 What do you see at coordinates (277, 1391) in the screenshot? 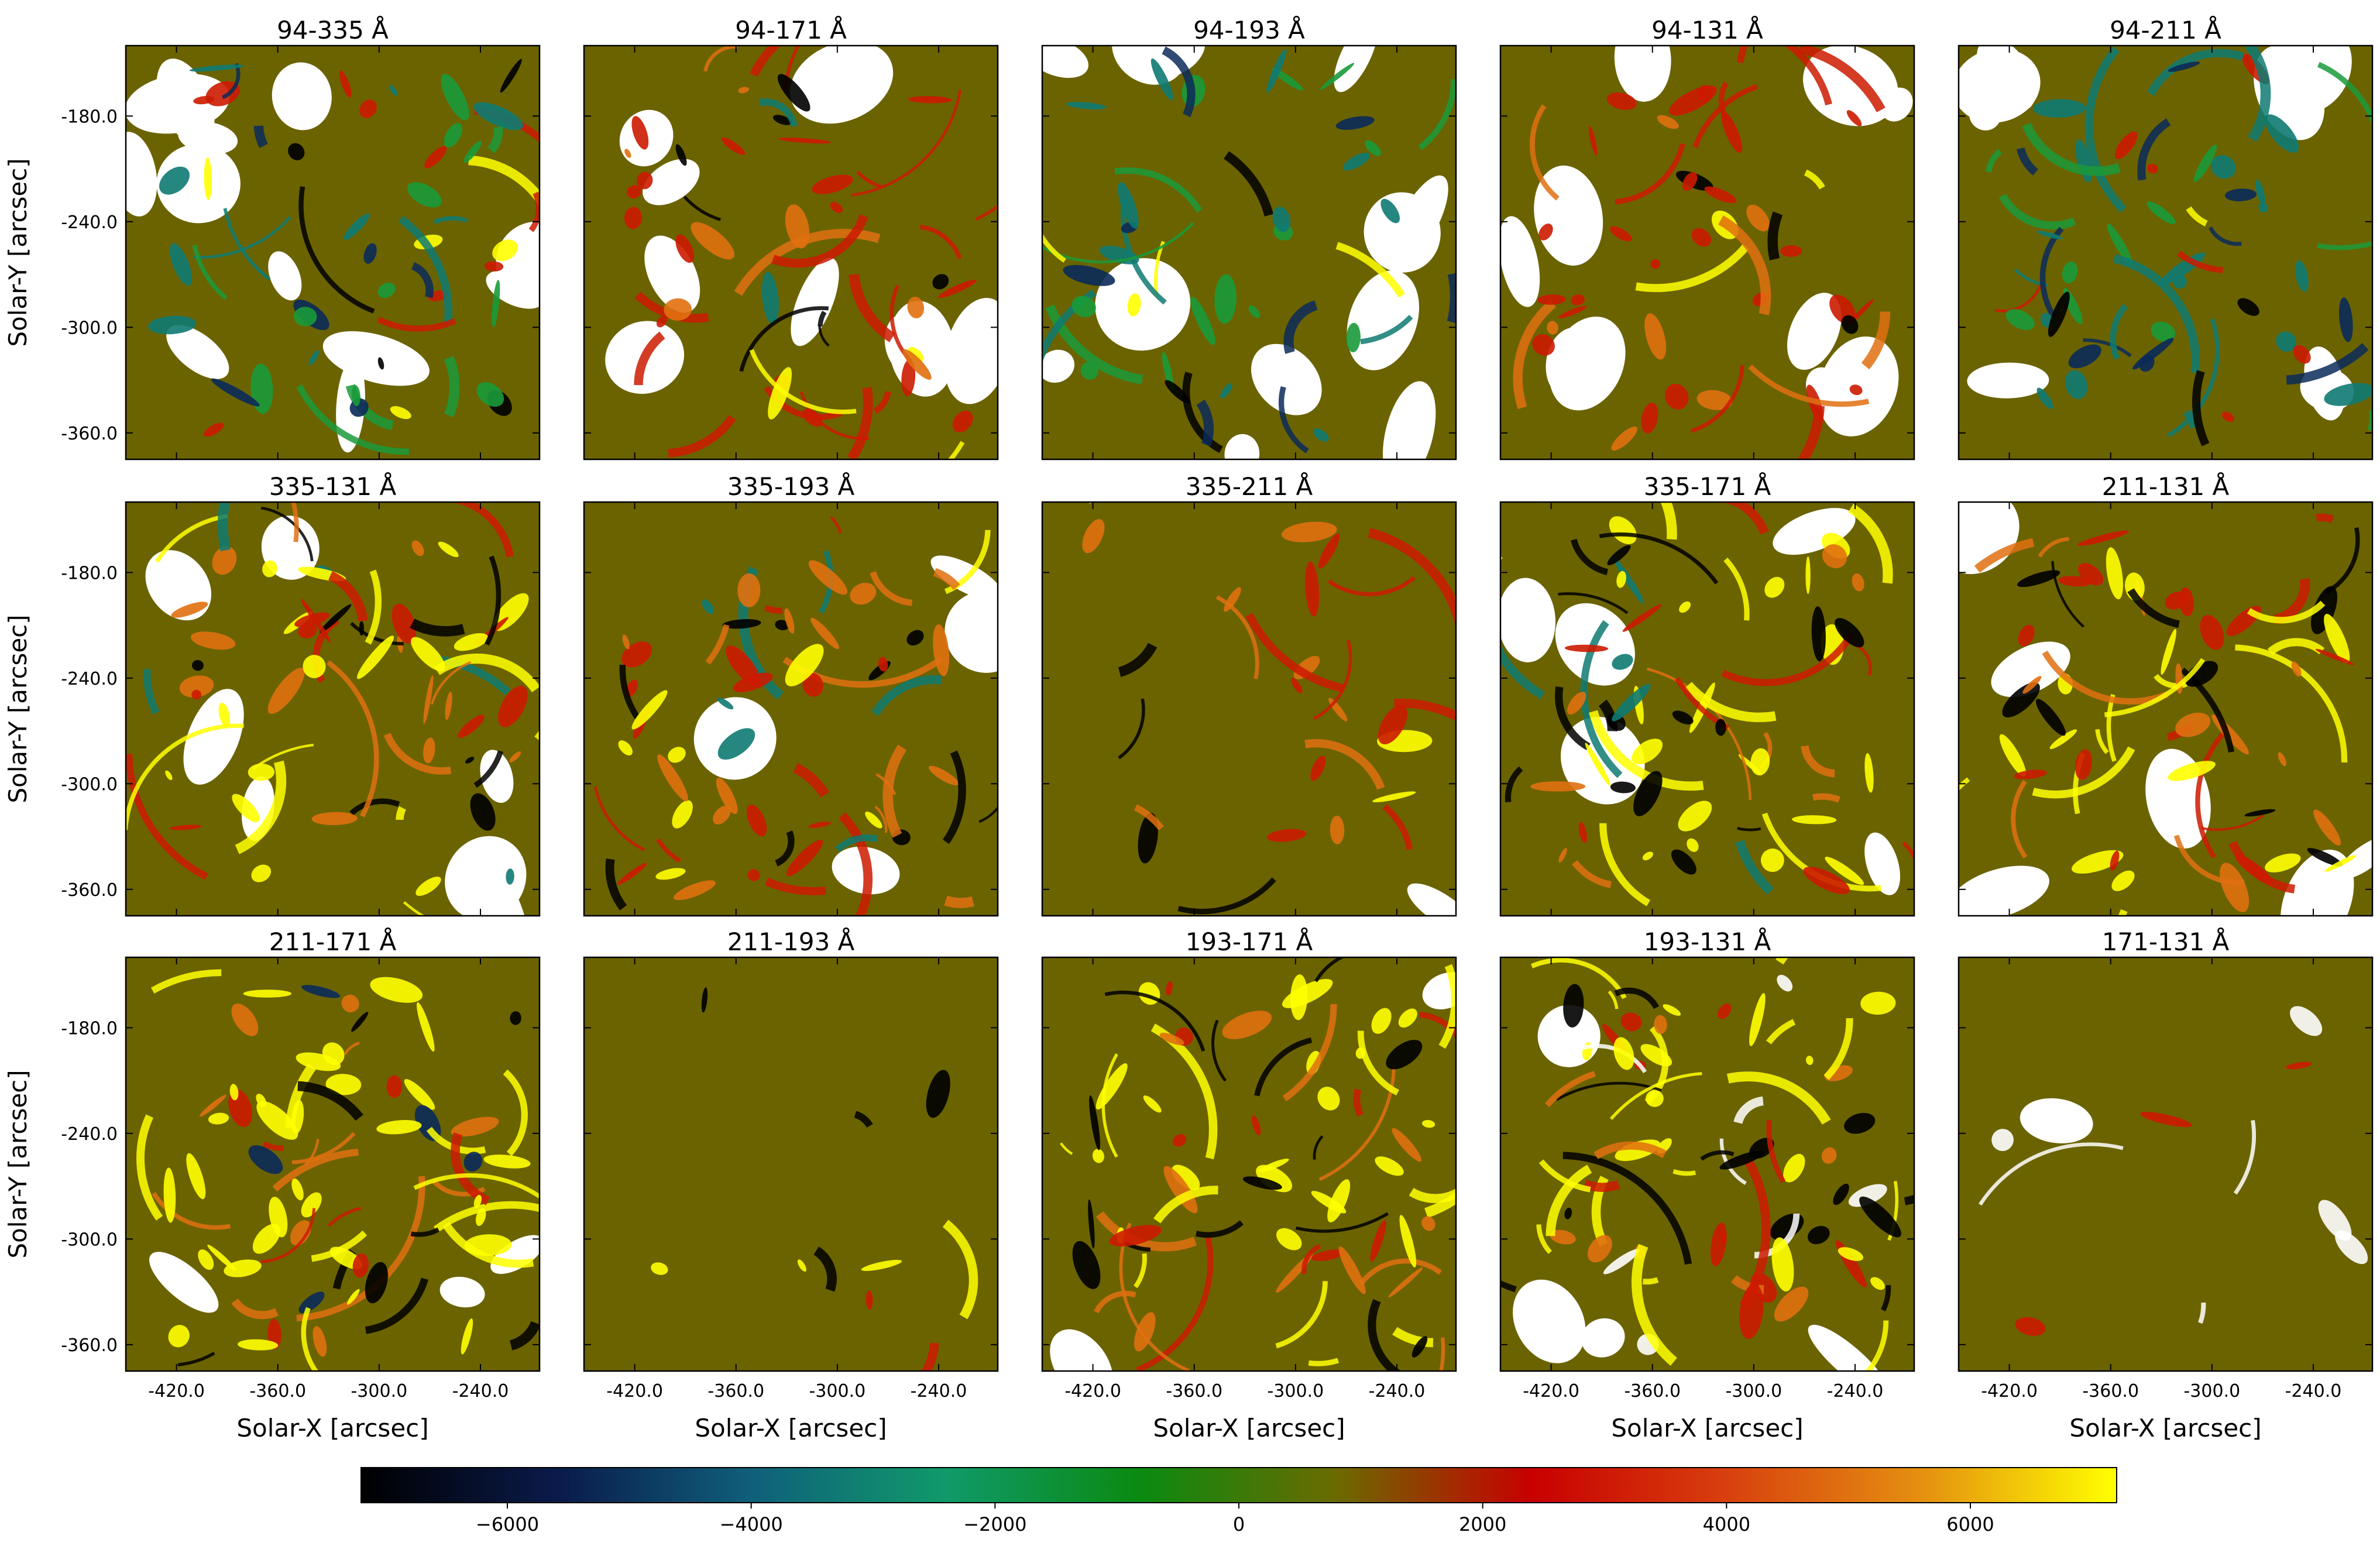
I see `x-tick-label: -360.0` at bounding box center [277, 1391].